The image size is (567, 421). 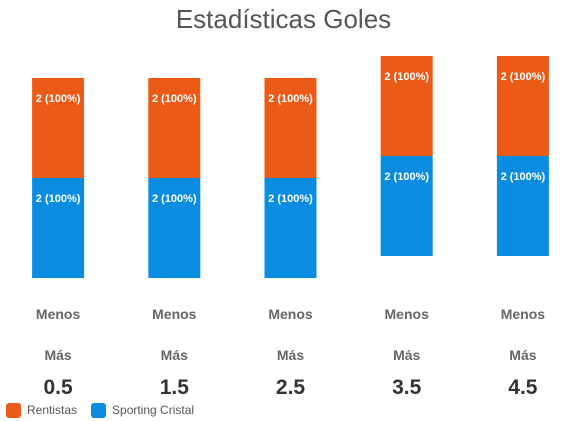 What do you see at coordinates (174, 99) in the screenshot?
I see `bar-label-rentistas-1: 2 (100%)` at bounding box center [174, 99].